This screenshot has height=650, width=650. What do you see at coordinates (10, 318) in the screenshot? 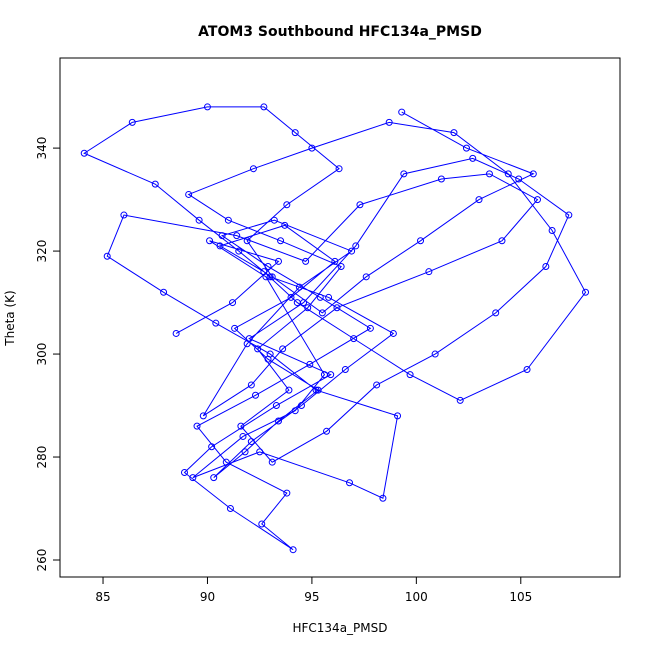
I see `y-axis-label: Theta (K)` at bounding box center [10, 318].